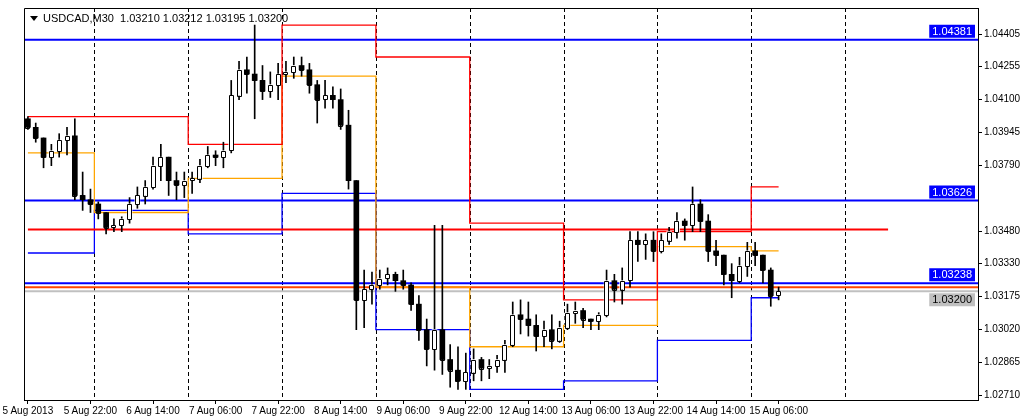 The width and height of the screenshot is (1024, 420). Describe the element at coordinates (952, 191) in the screenshot. I see `ref-line-label: 1.03626` at that location.